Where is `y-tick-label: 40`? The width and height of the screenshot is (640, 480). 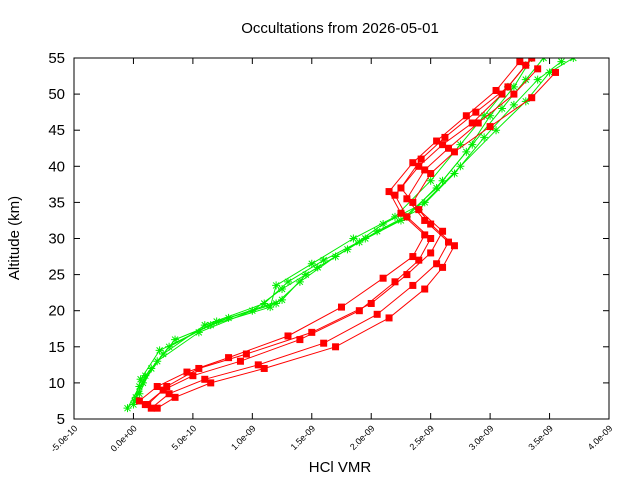
y-tick-label: 40 is located at coordinates (56, 166).